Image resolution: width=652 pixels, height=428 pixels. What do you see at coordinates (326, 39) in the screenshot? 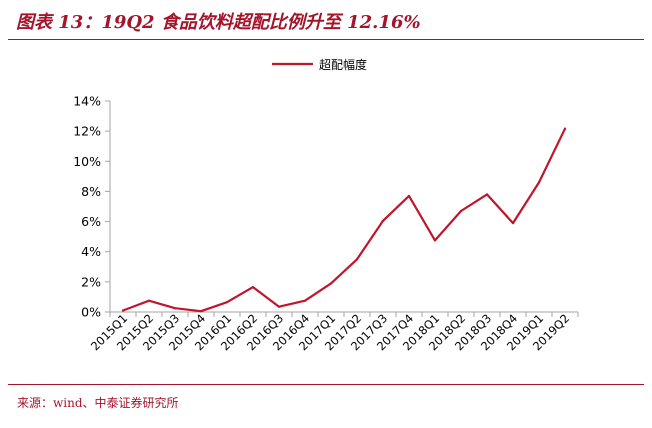
I see `title-divider` at bounding box center [326, 39].